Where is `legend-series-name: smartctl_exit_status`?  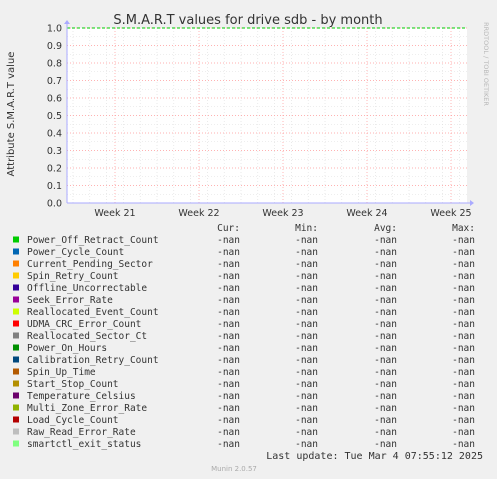
legend-series-name: smartctl_exit_status is located at coordinates (84, 444).